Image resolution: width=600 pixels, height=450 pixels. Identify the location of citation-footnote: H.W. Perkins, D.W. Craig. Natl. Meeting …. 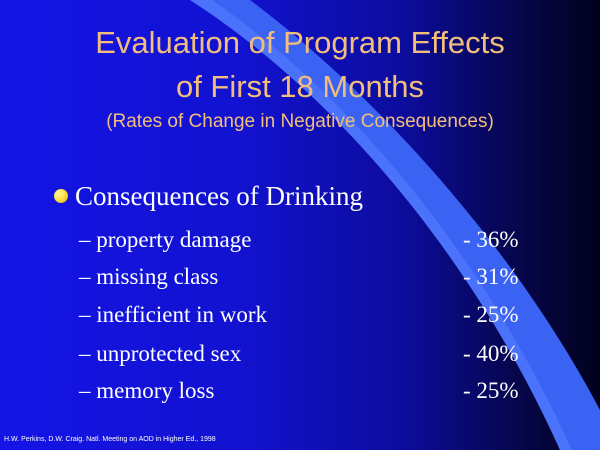
(110, 439).